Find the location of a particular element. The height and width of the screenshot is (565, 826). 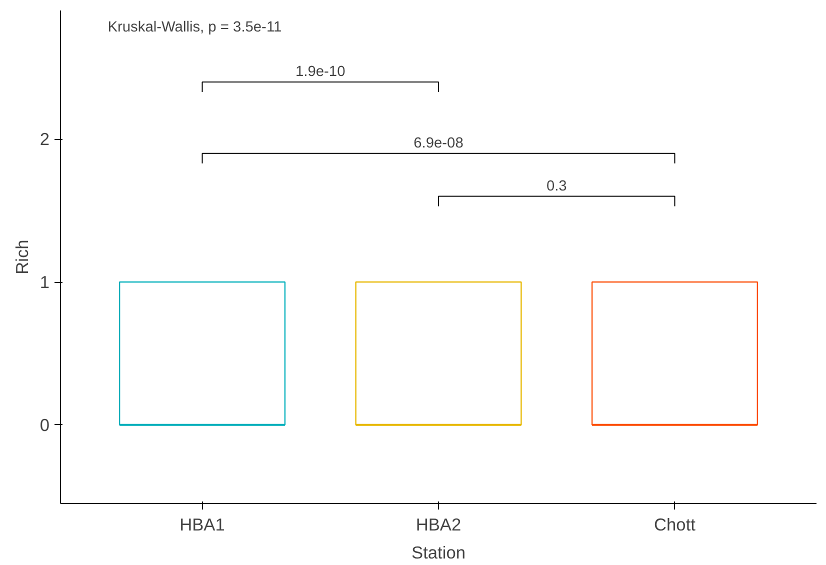

x-tick-label: HBA2 is located at coordinates (439, 524).